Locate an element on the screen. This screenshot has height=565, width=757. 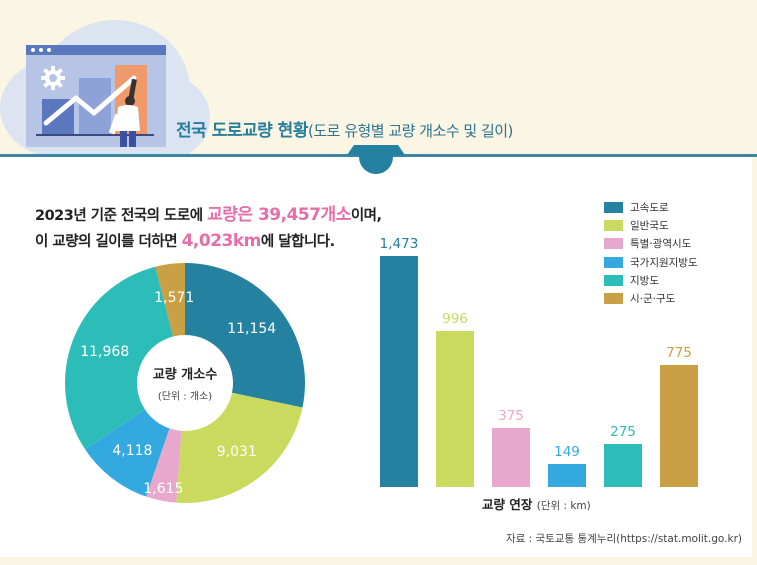
legend-item: 국가지원지방도 is located at coordinates (651, 262).